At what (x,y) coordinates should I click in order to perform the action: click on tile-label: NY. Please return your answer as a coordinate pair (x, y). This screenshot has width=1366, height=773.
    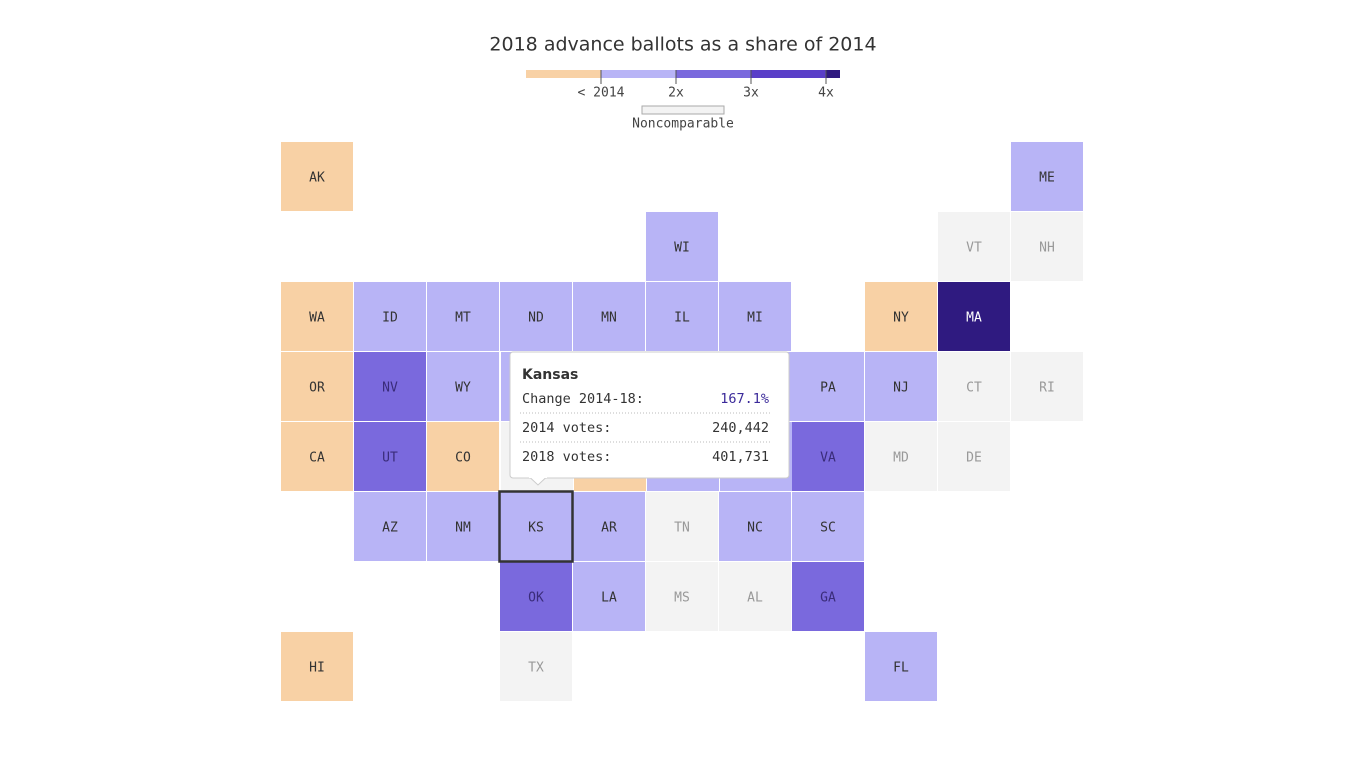
    Looking at the image, I should click on (901, 318).